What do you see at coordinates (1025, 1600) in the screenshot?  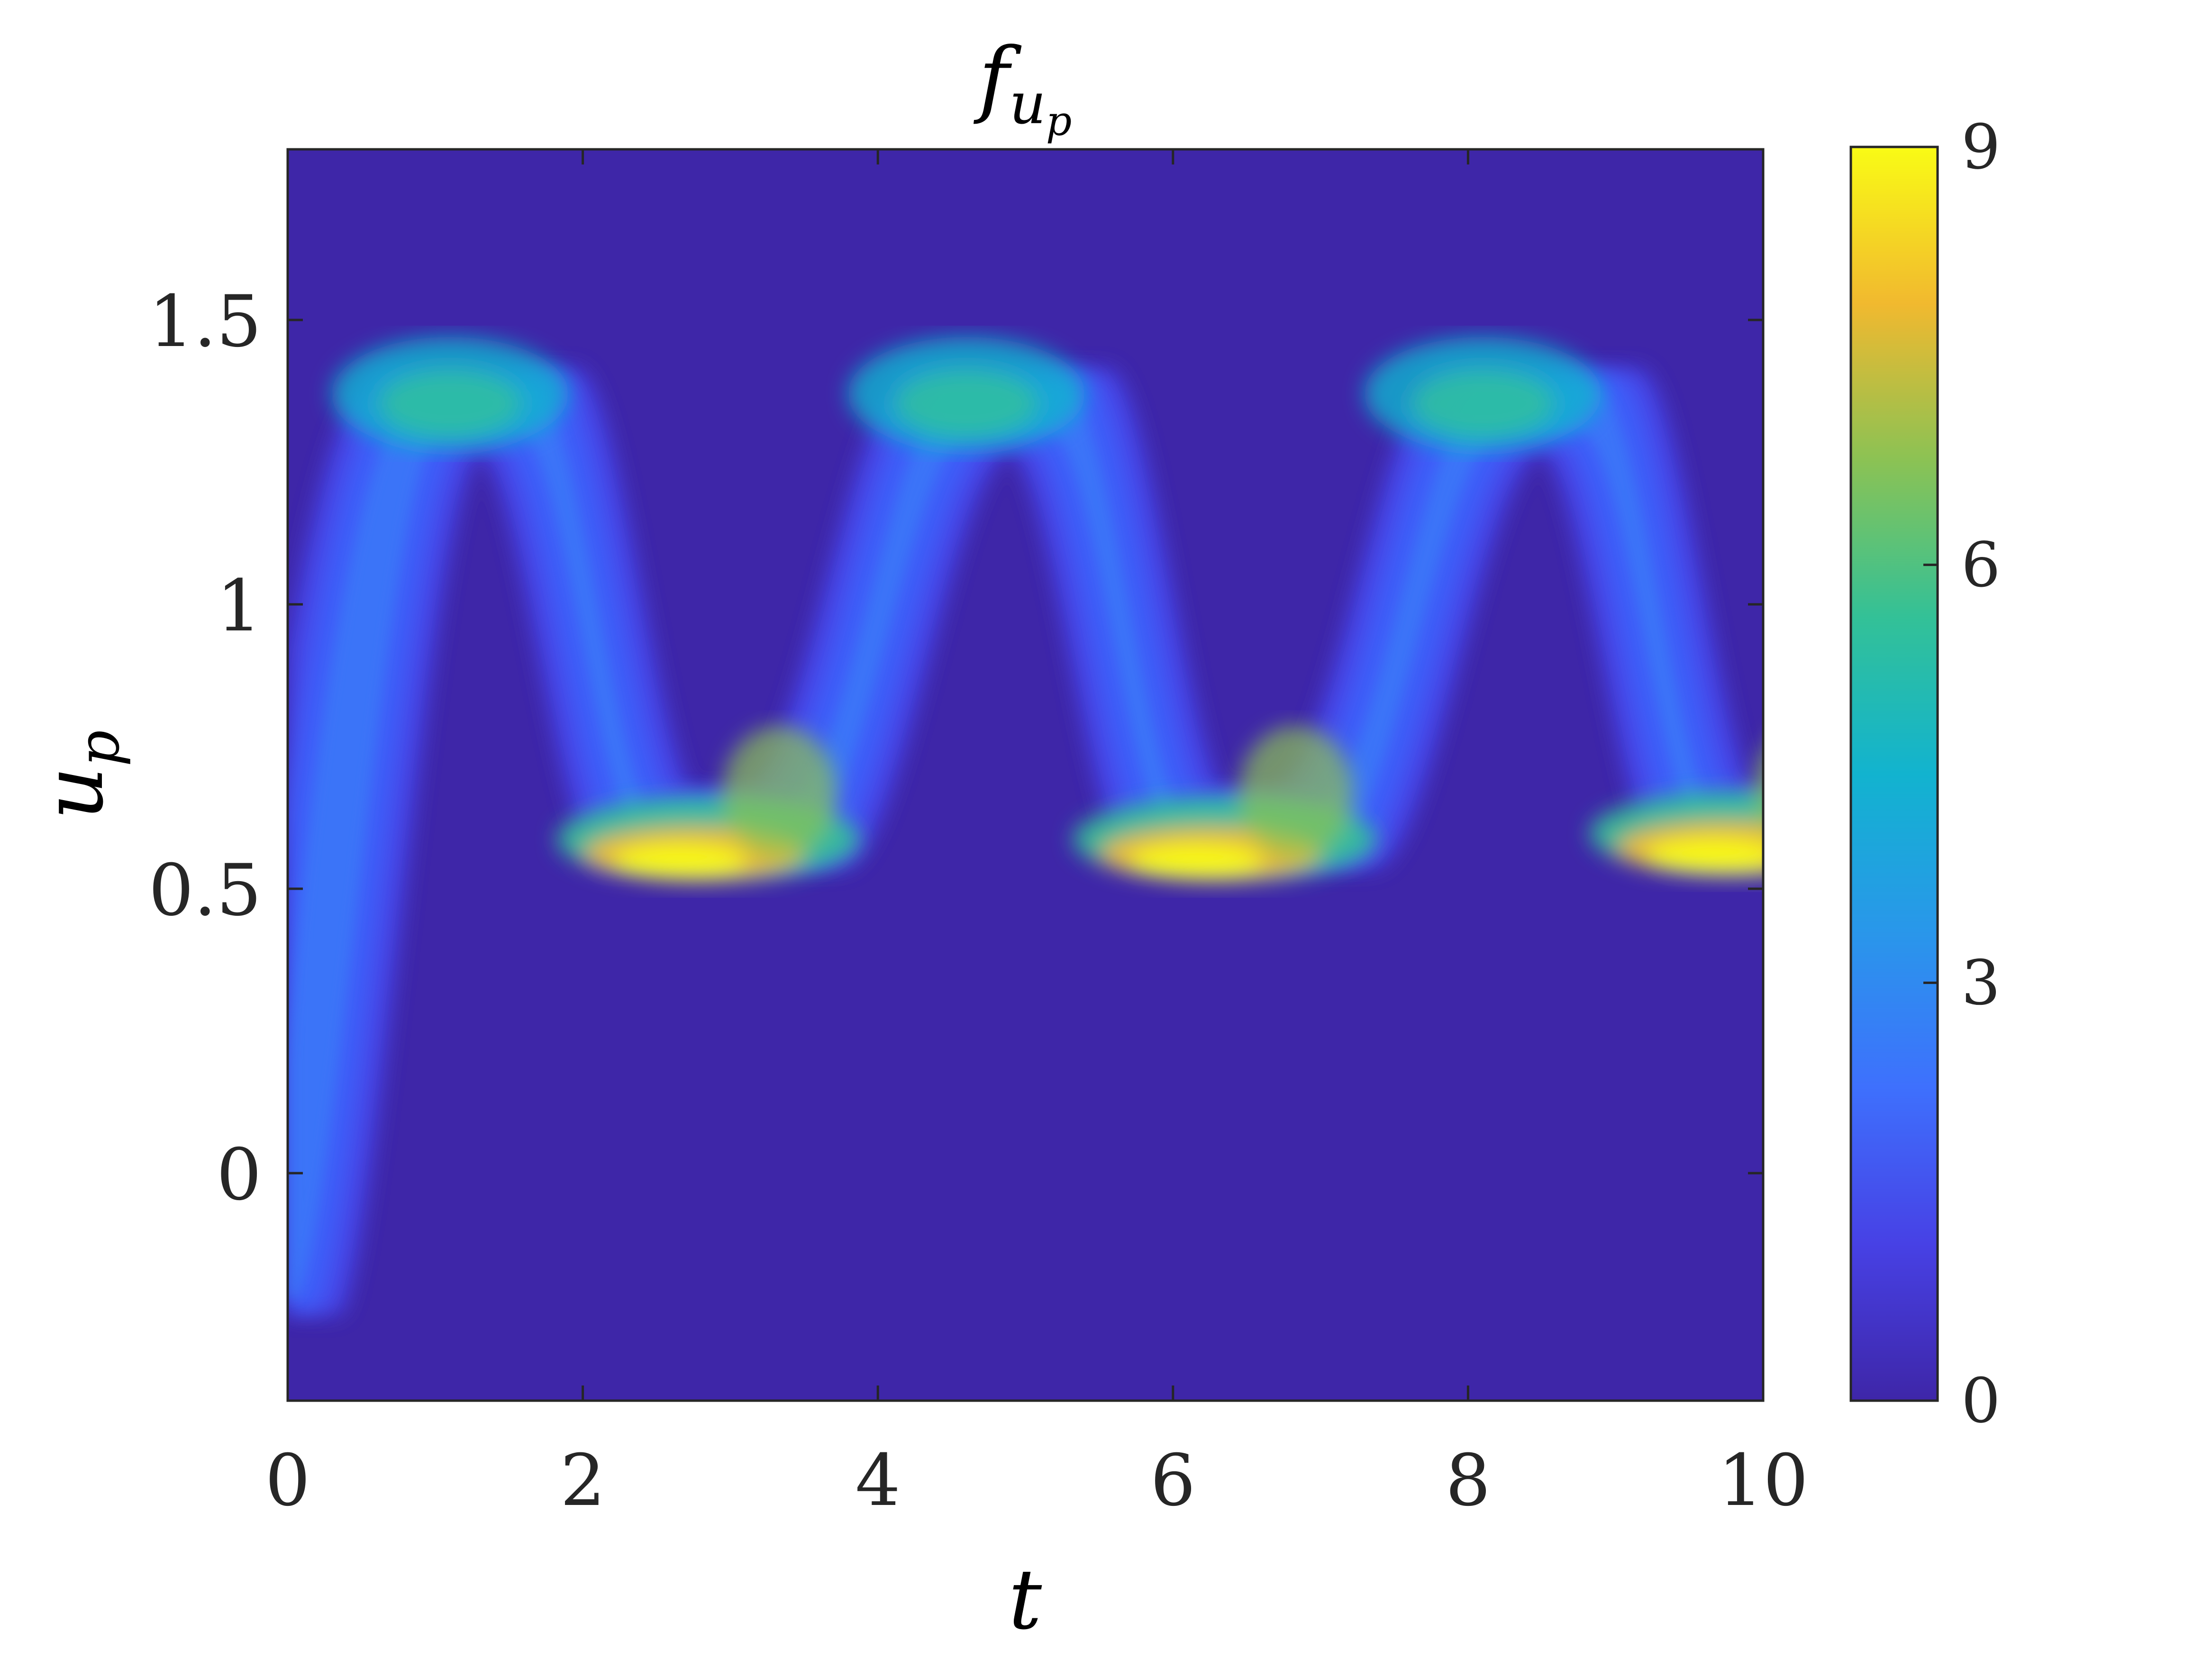 I see `x-axis-label: t` at bounding box center [1025, 1600].